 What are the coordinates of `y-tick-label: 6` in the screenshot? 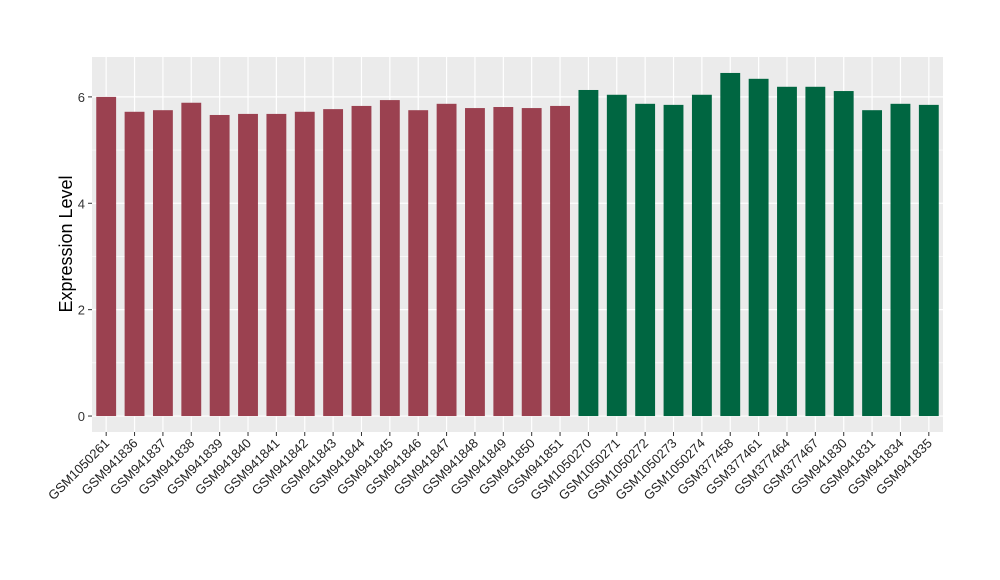 It's located at (81, 97).